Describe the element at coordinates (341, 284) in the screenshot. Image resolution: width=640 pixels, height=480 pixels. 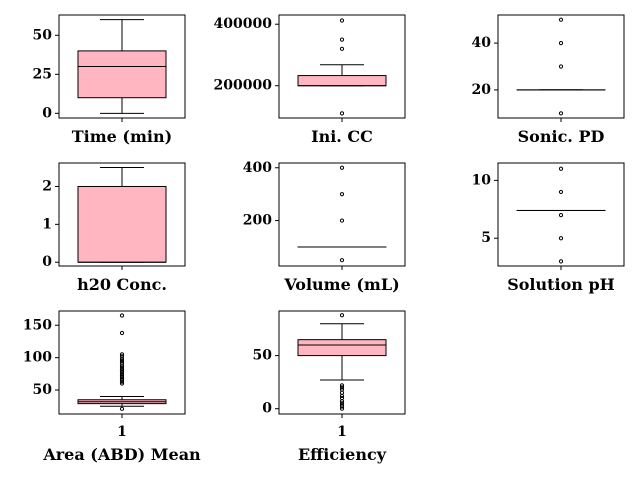
I see `x-axis-label: Volume (mL)` at that location.